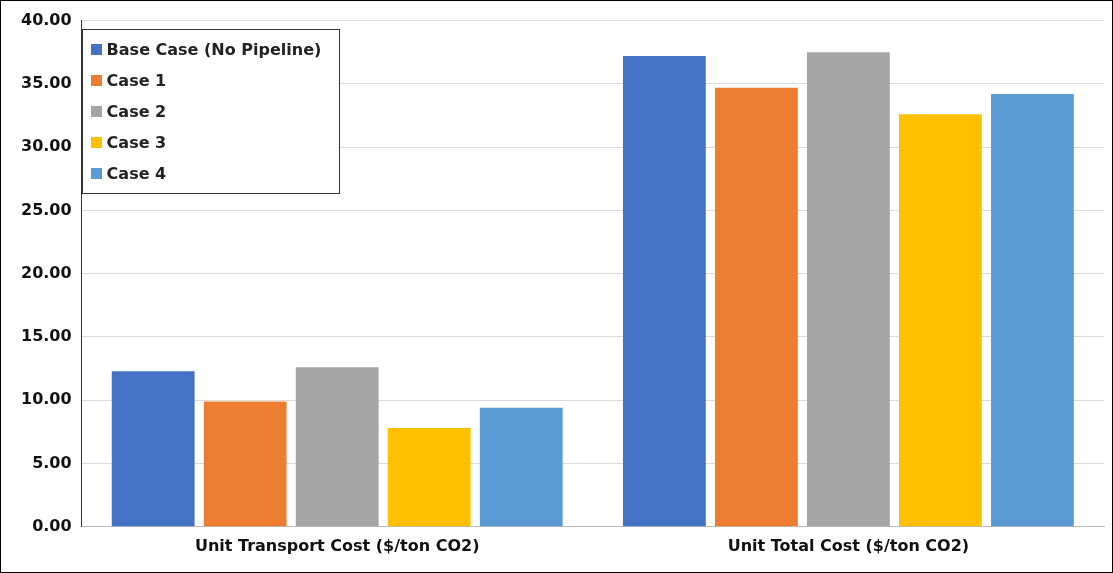 Image resolution: width=1113 pixels, height=573 pixels. Describe the element at coordinates (46, 83) in the screenshot. I see `y-tick-label: 35.00` at that location.